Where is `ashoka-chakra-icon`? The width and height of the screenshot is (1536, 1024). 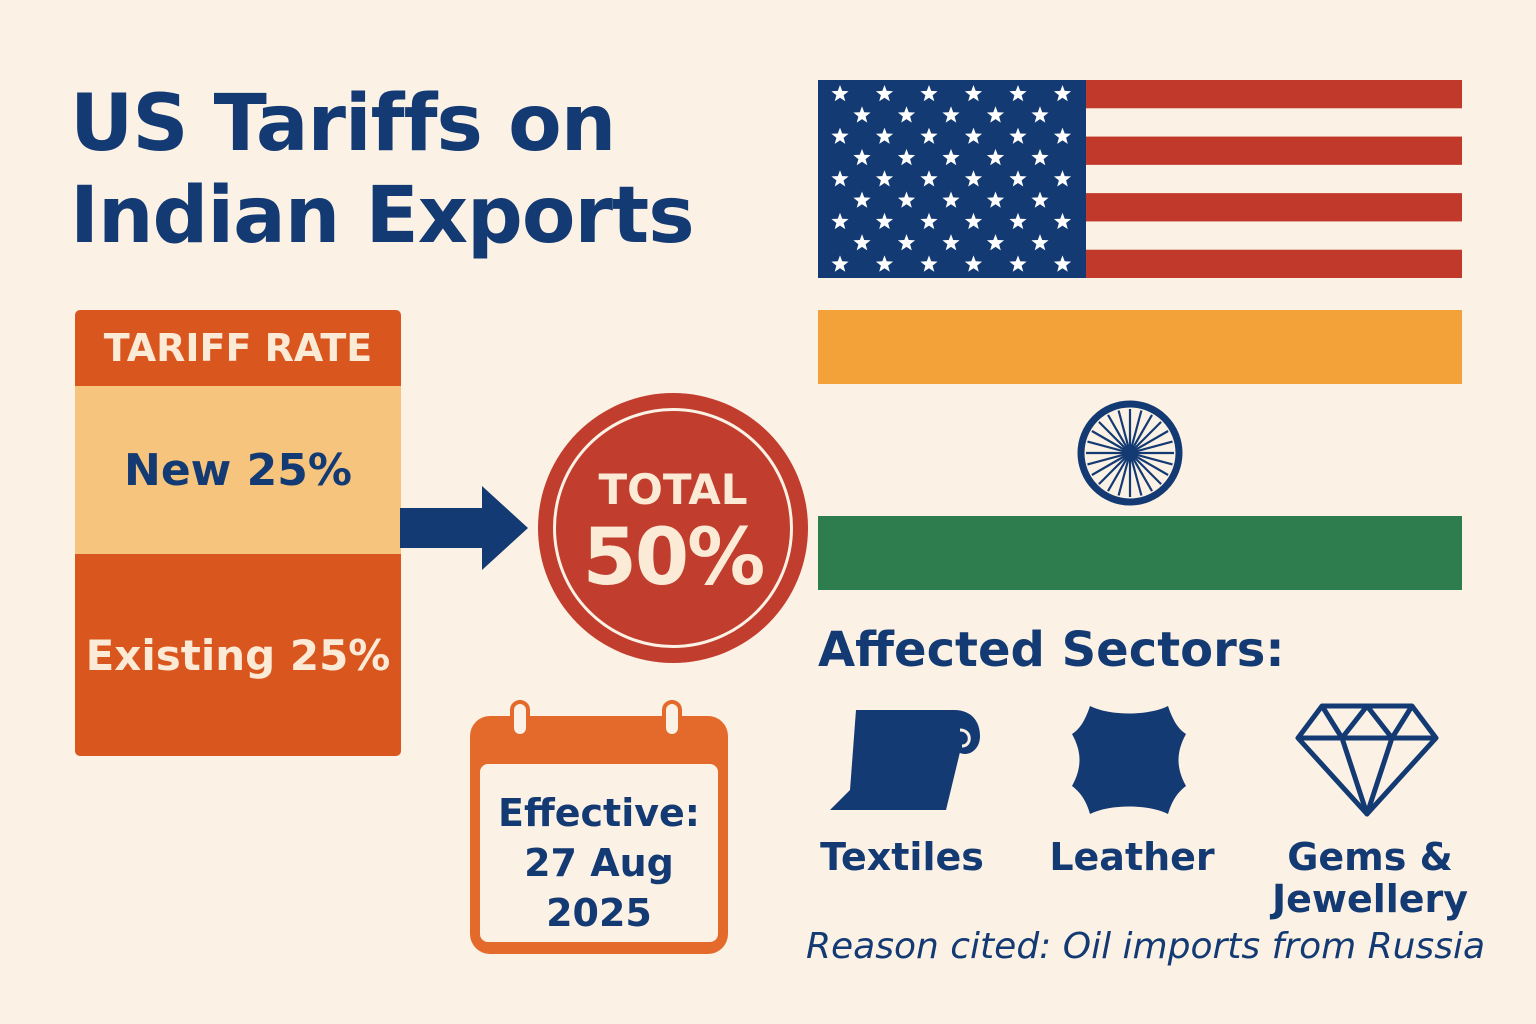 ashoka-chakra-icon is located at coordinates (1130, 453).